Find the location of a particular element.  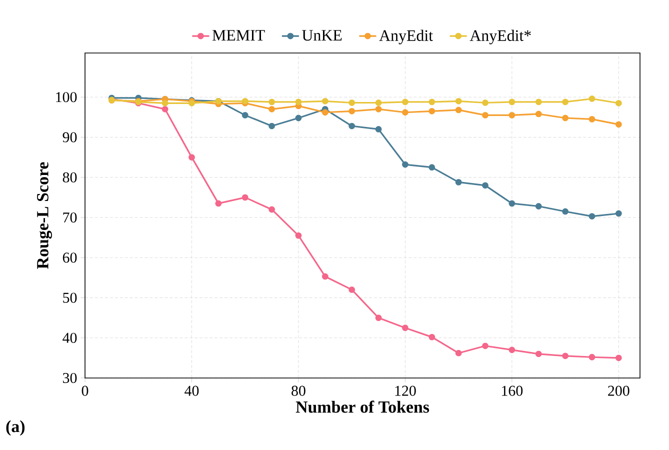

legend-label: AnyEdit is located at coordinates (406, 37).